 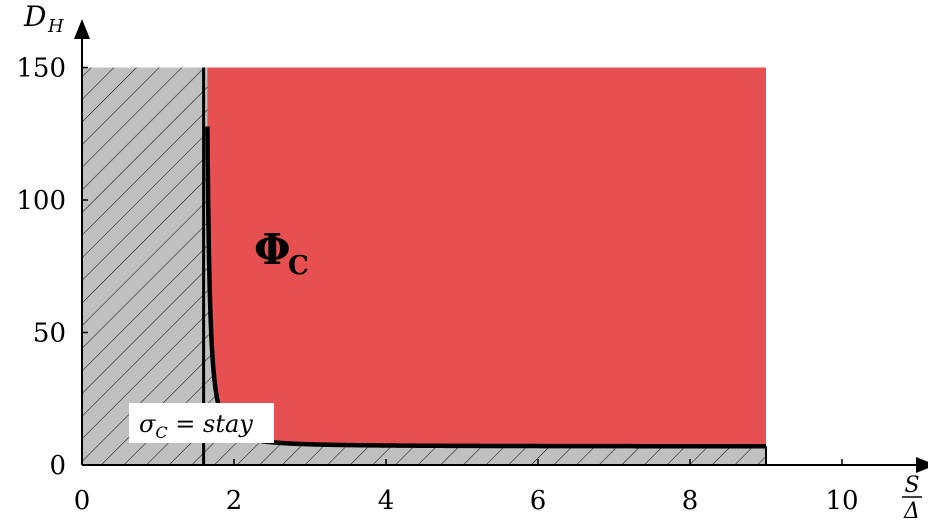 What do you see at coordinates (234, 501) in the screenshot?
I see `x-tick-label: 2` at bounding box center [234, 501].